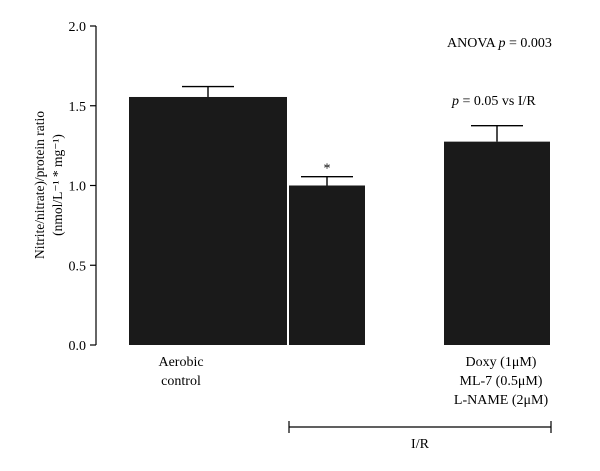  I want to click on anova-annotation: ANOVA p = 0.003, so click(499, 43).